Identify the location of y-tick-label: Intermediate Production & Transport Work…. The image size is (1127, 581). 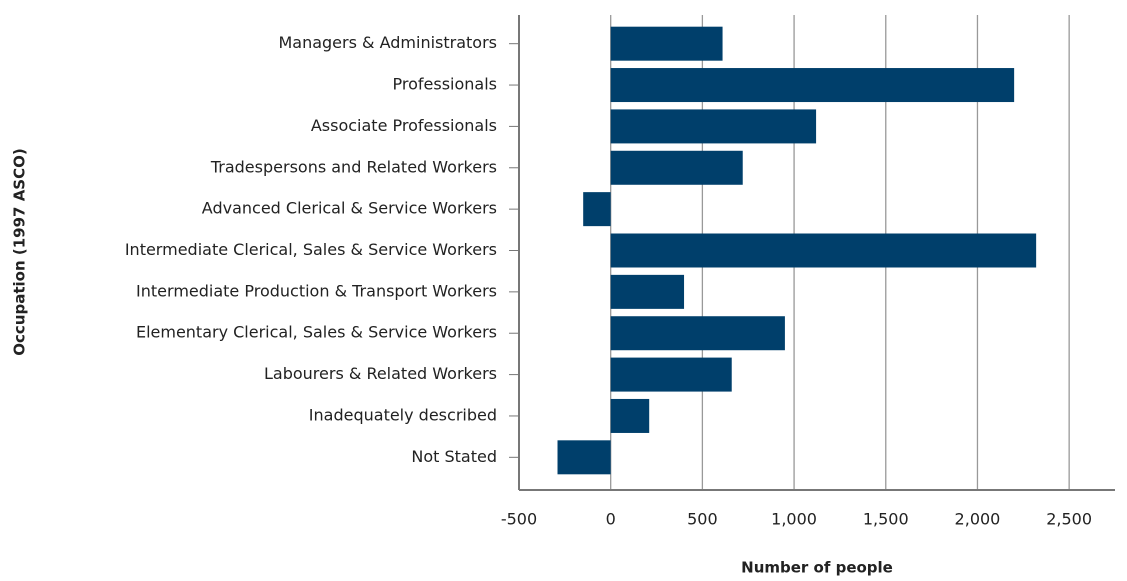
(316, 290).